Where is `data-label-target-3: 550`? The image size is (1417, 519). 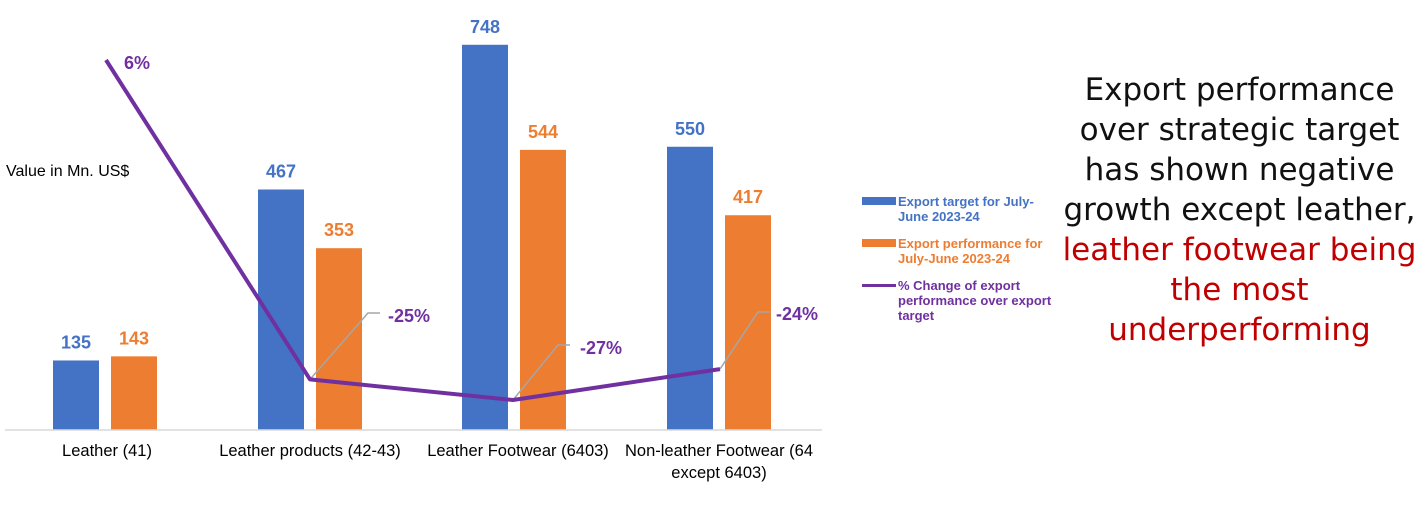
data-label-target-3: 550 is located at coordinates (690, 129).